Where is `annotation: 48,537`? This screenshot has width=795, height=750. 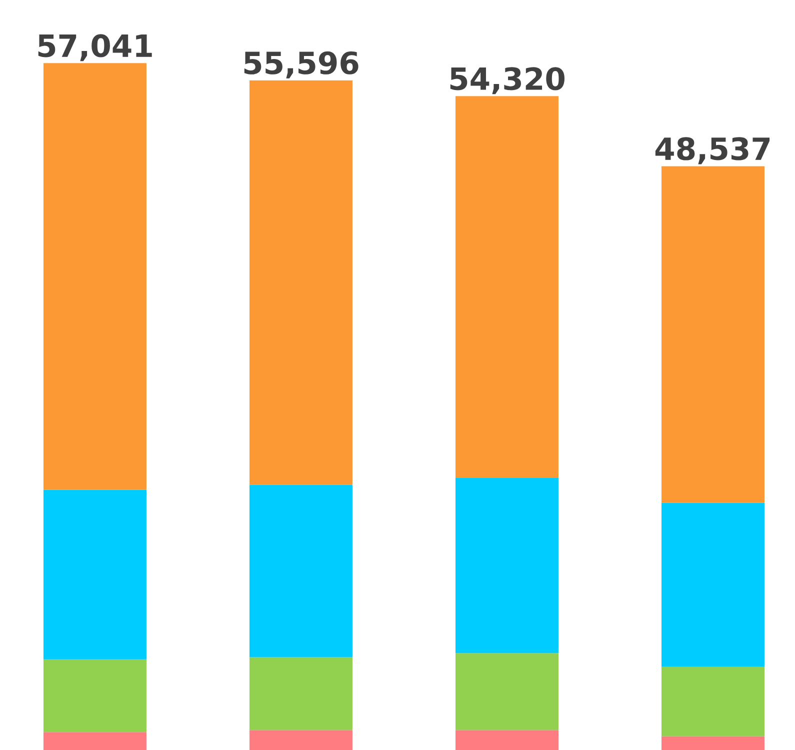 annotation: 48,537 is located at coordinates (712, 150).